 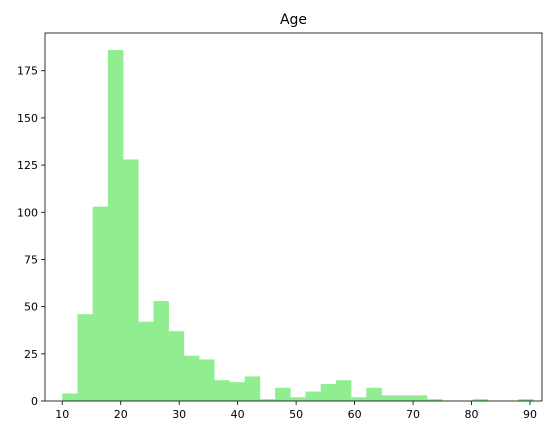 I want to click on x-tick-label: 50, so click(x=296, y=414).